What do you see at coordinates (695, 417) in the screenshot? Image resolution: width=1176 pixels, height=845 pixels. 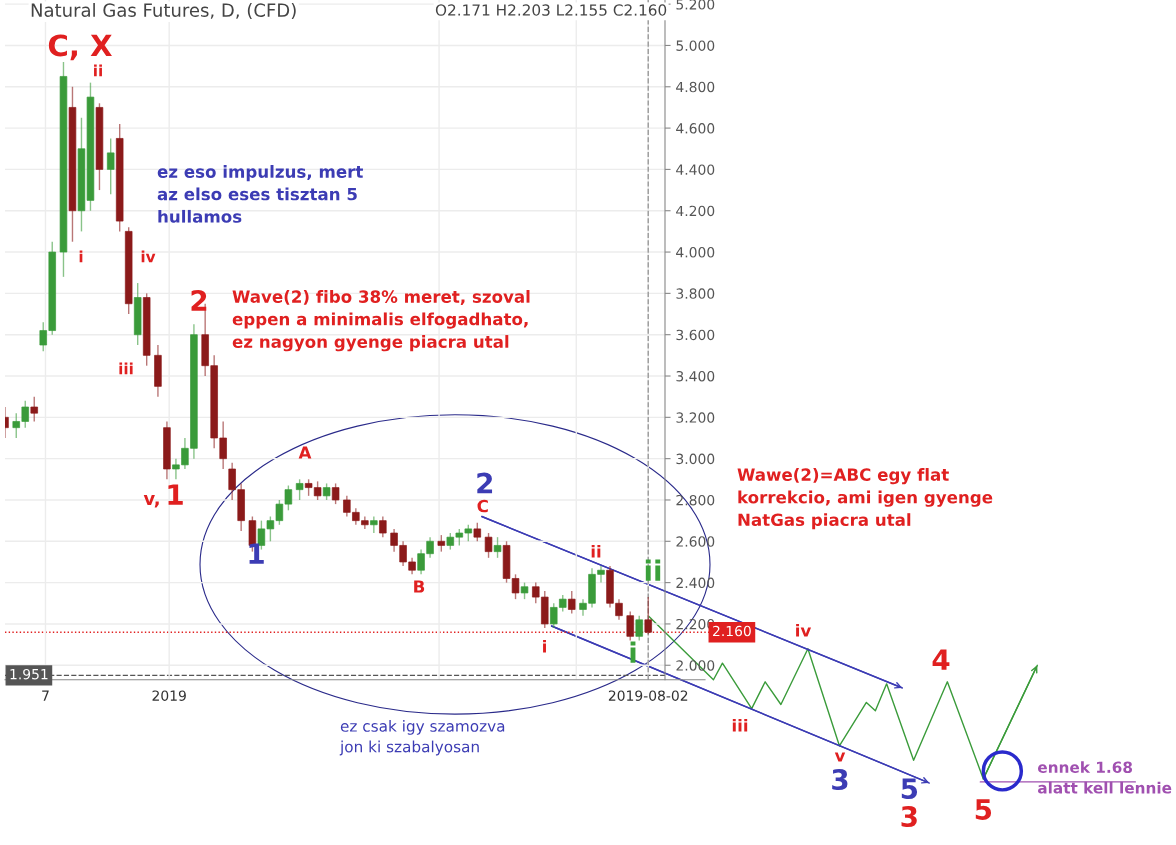 I see `y-tick-label: 3.200` at bounding box center [695, 417].